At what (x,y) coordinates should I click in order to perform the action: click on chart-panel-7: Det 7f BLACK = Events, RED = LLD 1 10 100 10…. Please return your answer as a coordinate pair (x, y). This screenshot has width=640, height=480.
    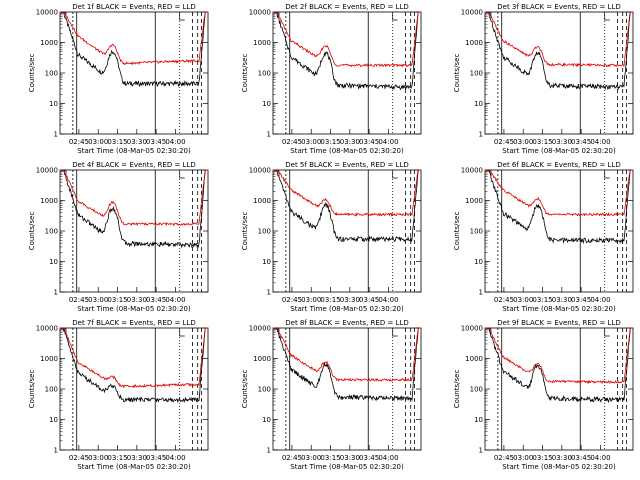
    Looking at the image, I should click on (118, 395).